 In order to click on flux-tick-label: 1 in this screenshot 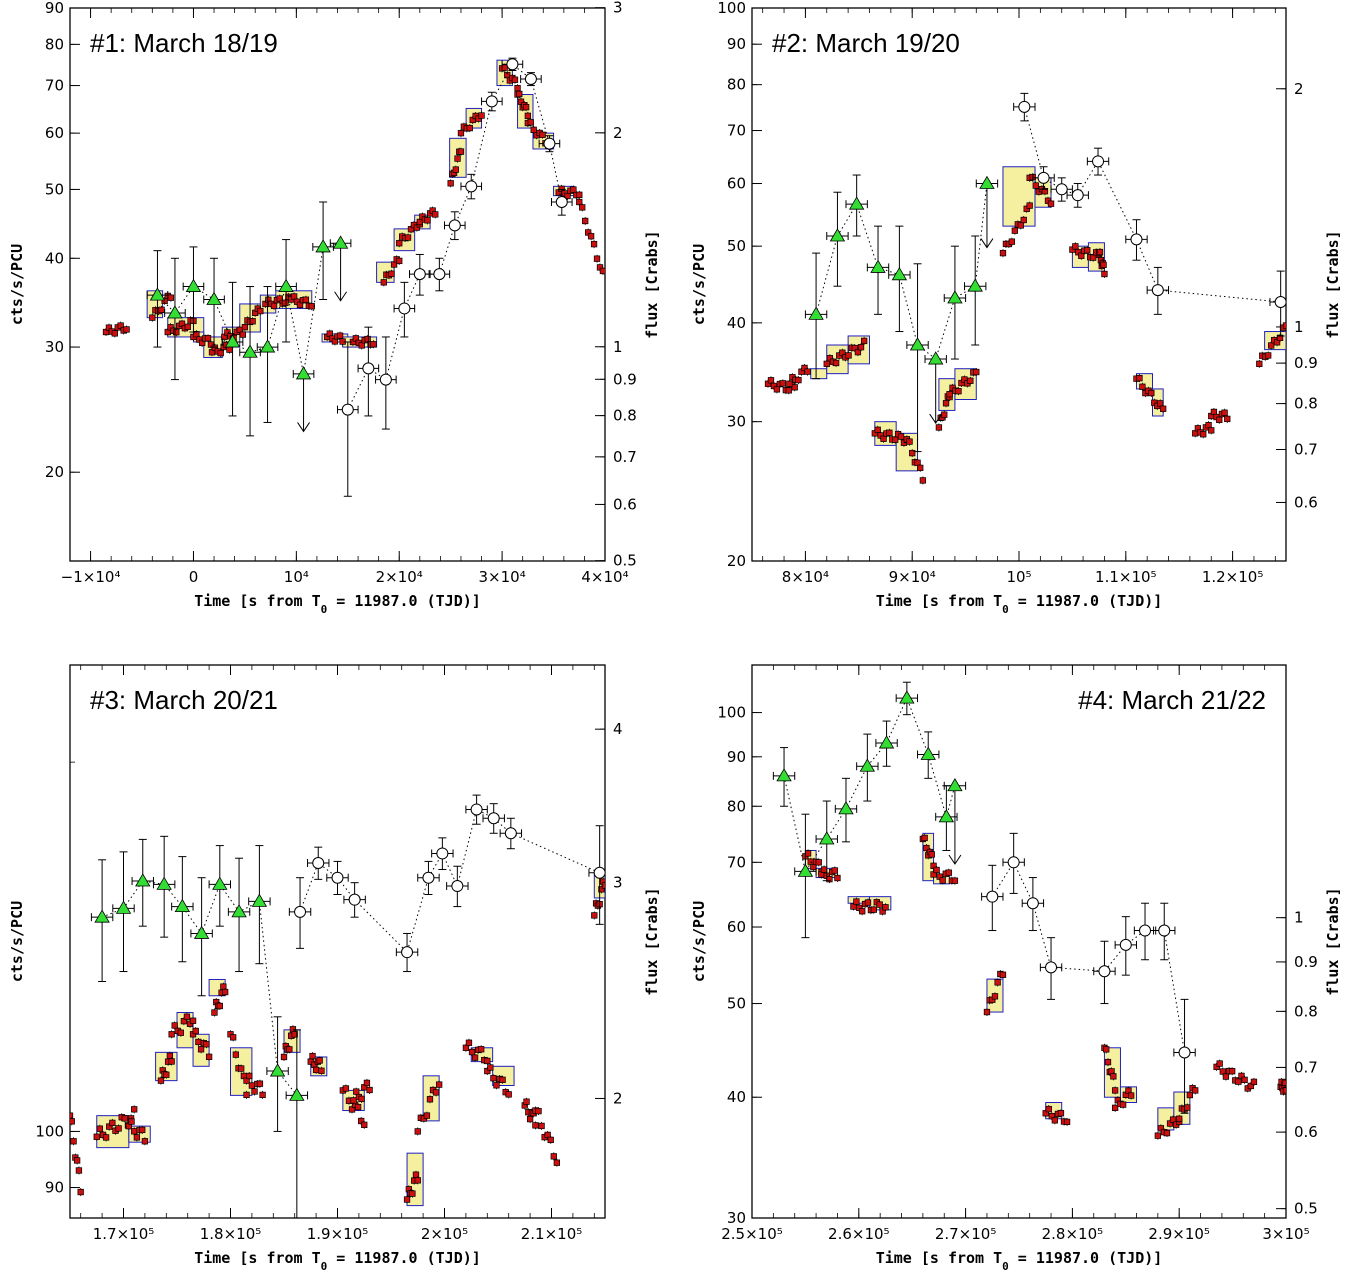, I will do `click(1299, 918)`.